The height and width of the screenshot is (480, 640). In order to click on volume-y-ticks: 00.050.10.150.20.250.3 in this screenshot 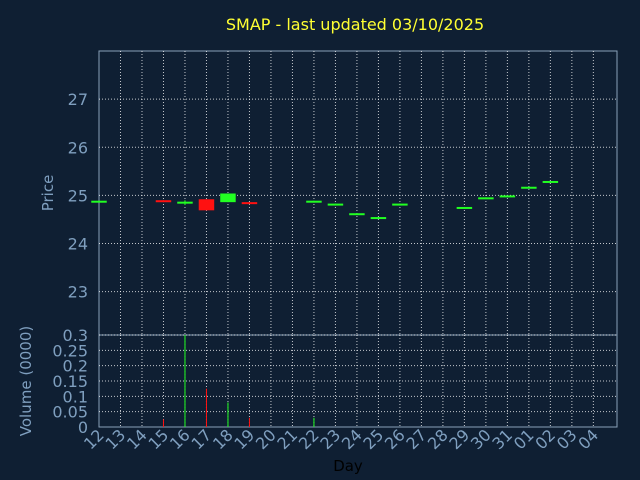, I will do `click(70, 381)`.